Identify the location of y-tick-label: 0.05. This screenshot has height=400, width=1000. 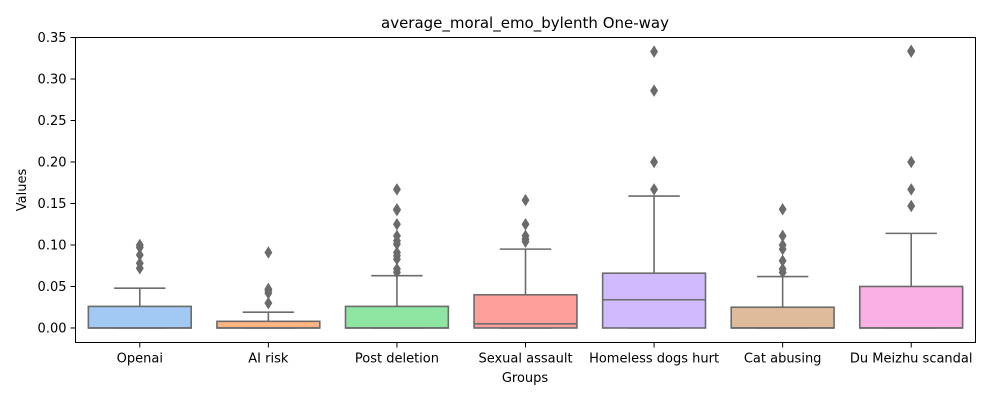
(52, 287).